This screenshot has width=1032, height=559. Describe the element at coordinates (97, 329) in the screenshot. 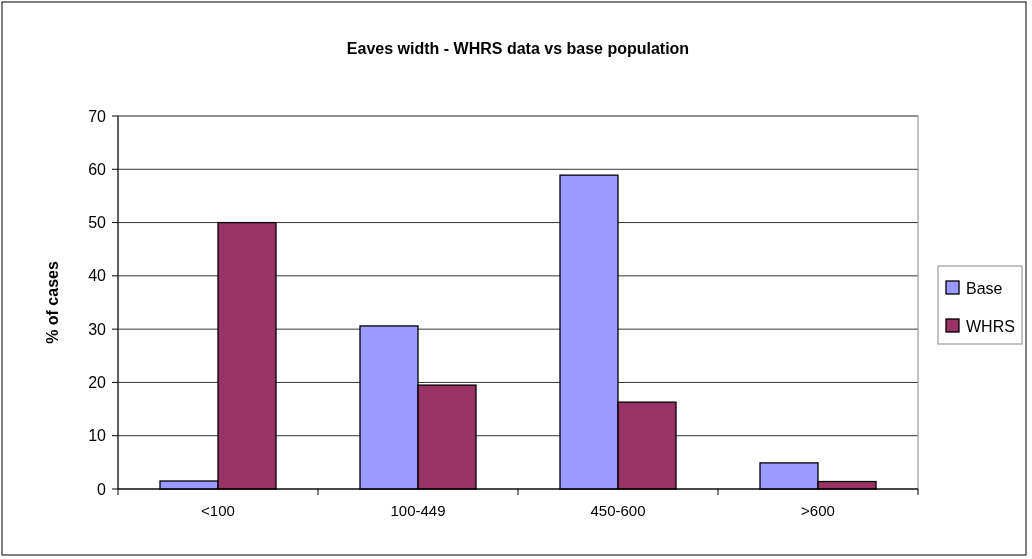

I see `y-tick-label: 30` at that location.